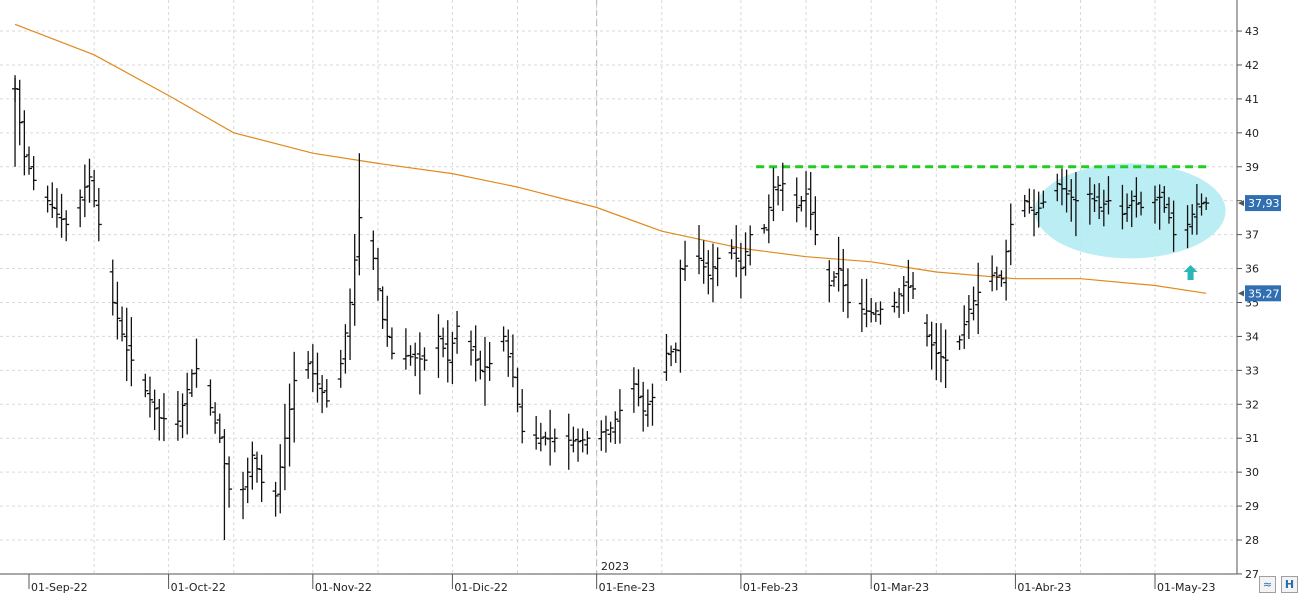 Image resolution: width=1303 pixels, height=597 pixels. Describe the element at coordinates (1252, 574) in the screenshot. I see `y-tick-label: 27` at that location.